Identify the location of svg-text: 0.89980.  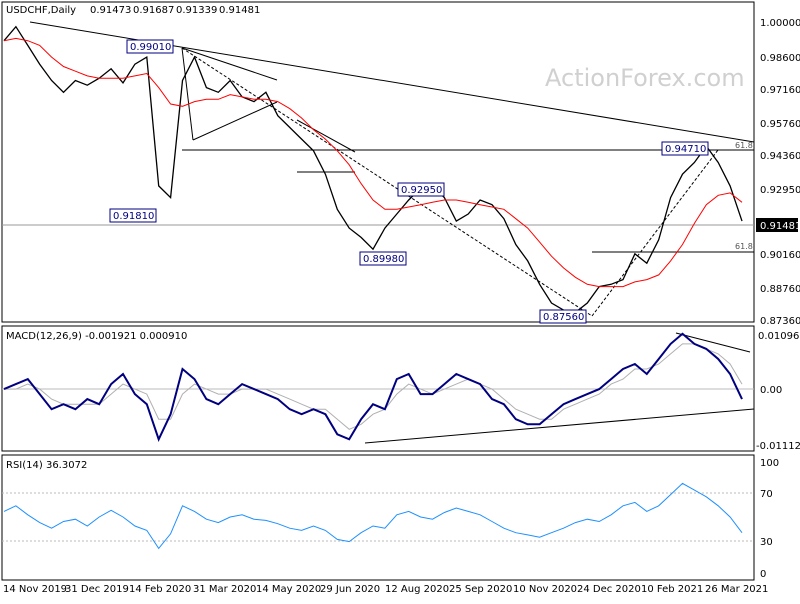
(383, 259).